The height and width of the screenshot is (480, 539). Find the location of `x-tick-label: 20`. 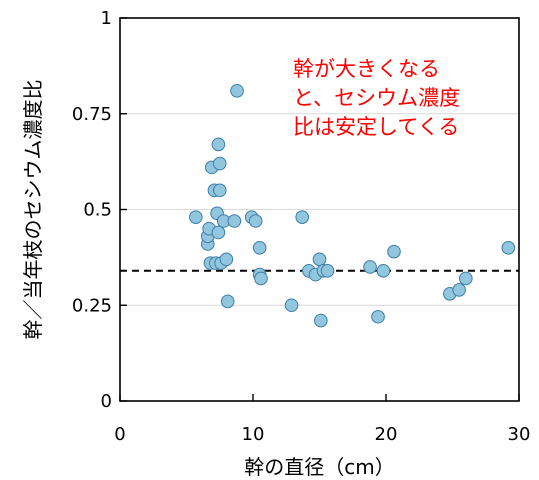

x-tick-label: 20 is located at coordinates (386, 434).